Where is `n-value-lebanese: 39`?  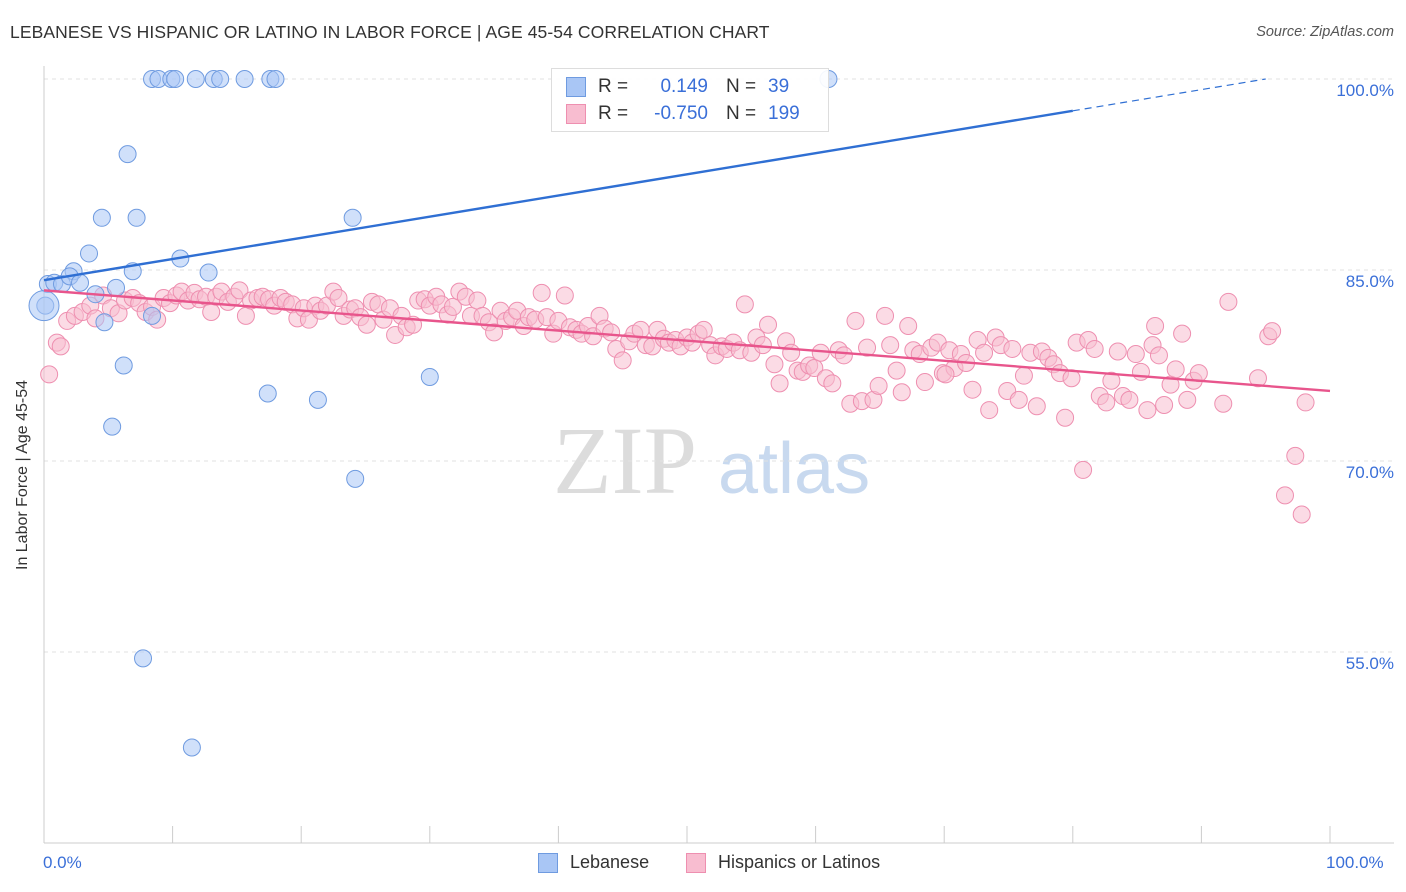 n-value-lebanese: 39 is located at coordinates (779, 86).